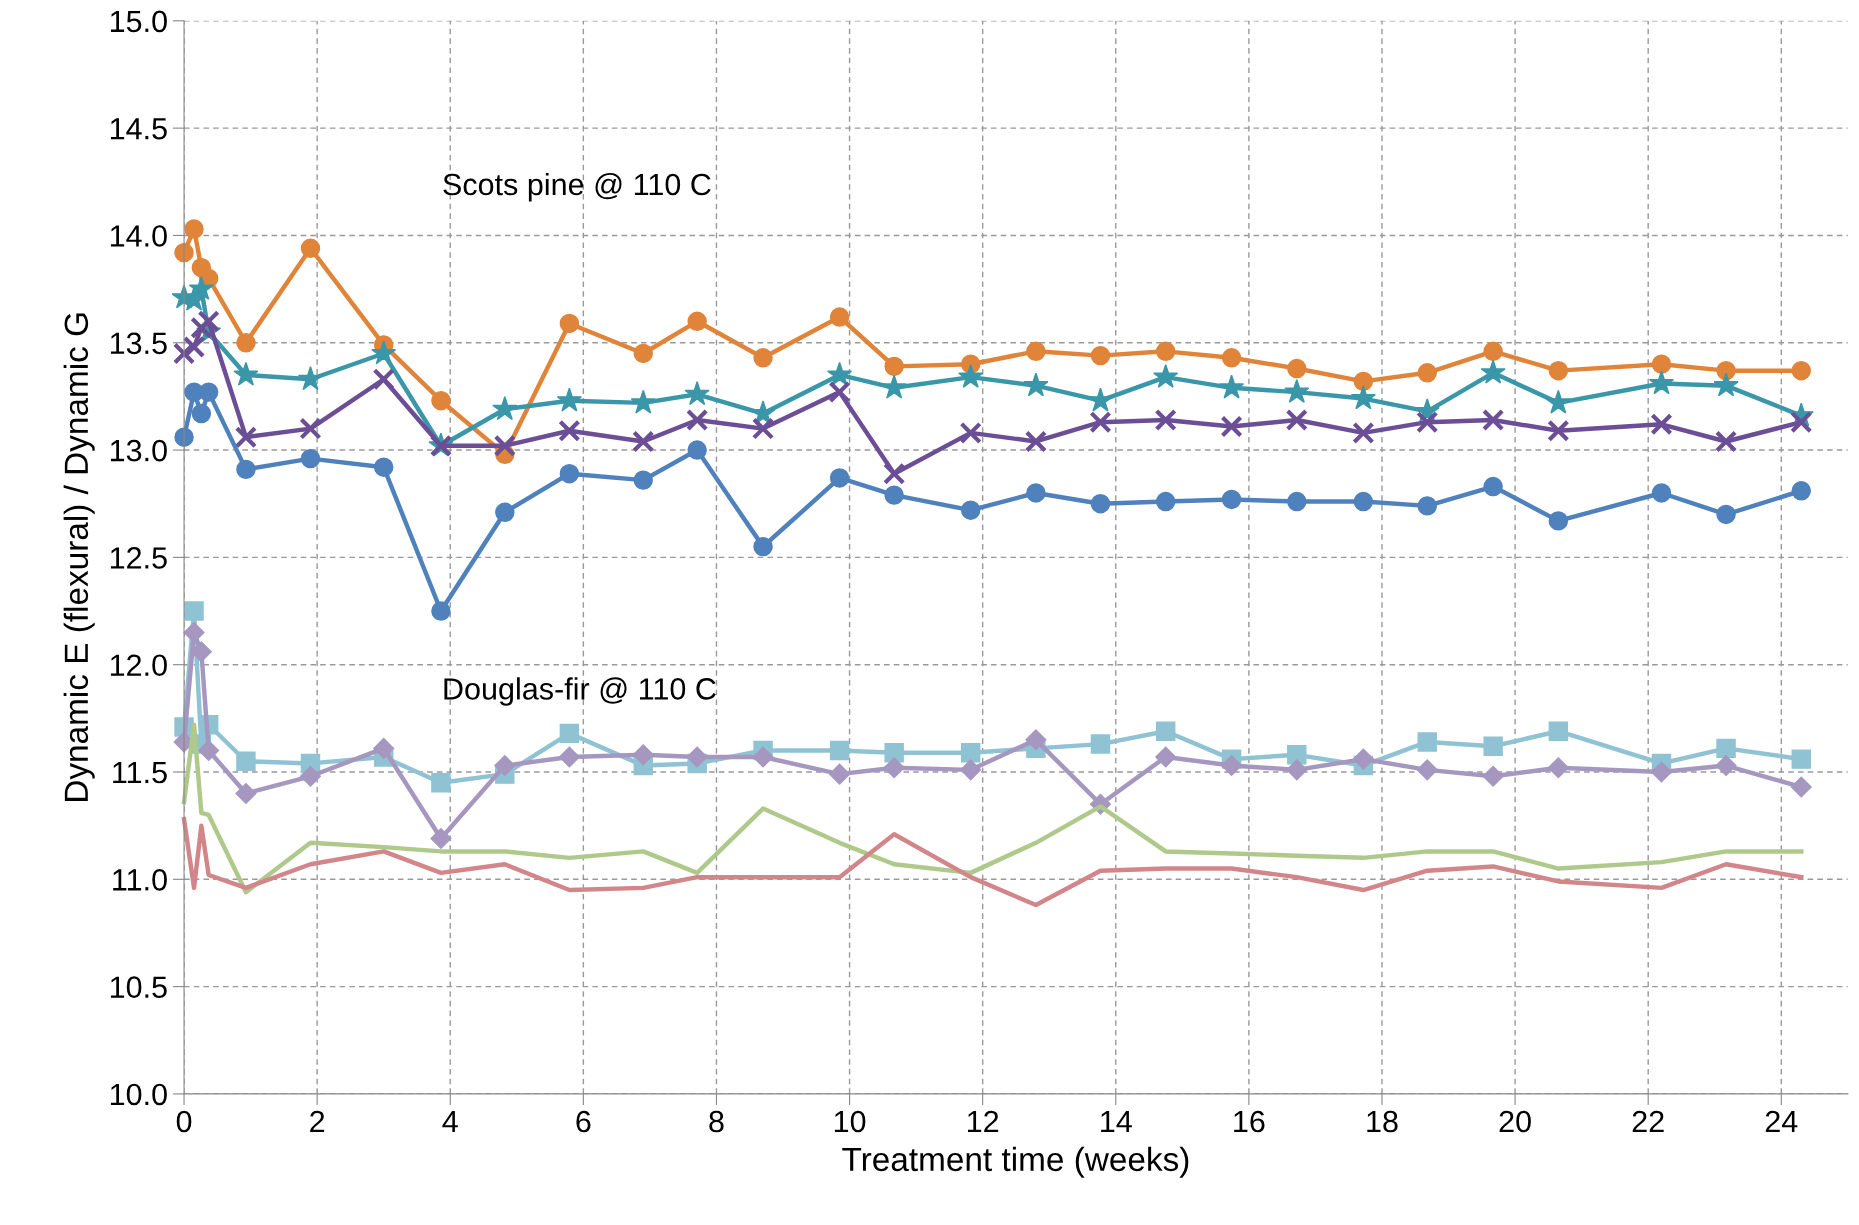 This screenshot has width=1859, height=1225. Describe the element at coordinates (138, 558) in the screenshot. I see `y-tick-label: 12.5` at that location.